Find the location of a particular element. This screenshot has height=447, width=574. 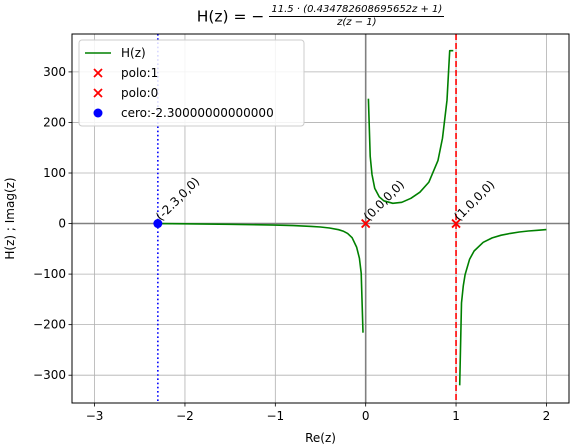

x-tick-label: −2 is located at coordinates (185, 416).